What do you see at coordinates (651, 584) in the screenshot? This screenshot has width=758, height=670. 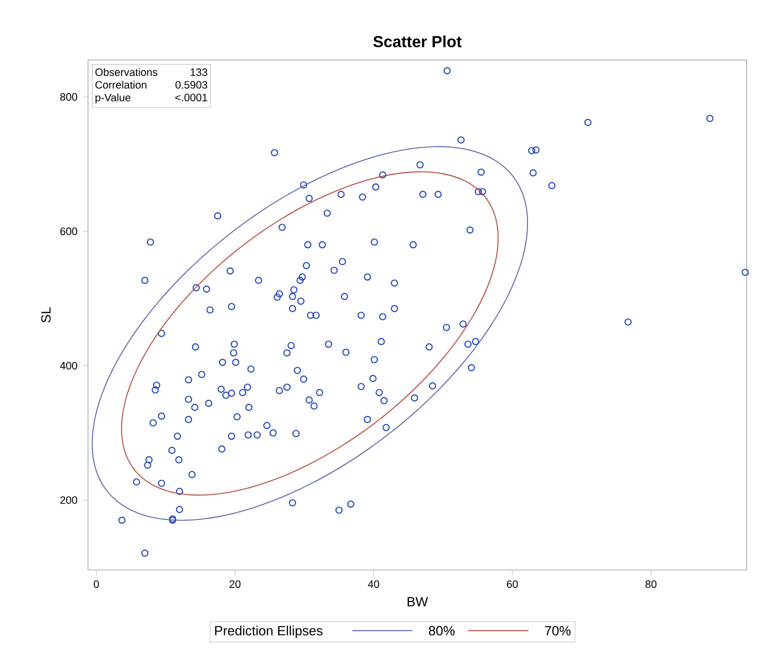 I see `x-tick-label: 80` at bounding box center [651, 584].